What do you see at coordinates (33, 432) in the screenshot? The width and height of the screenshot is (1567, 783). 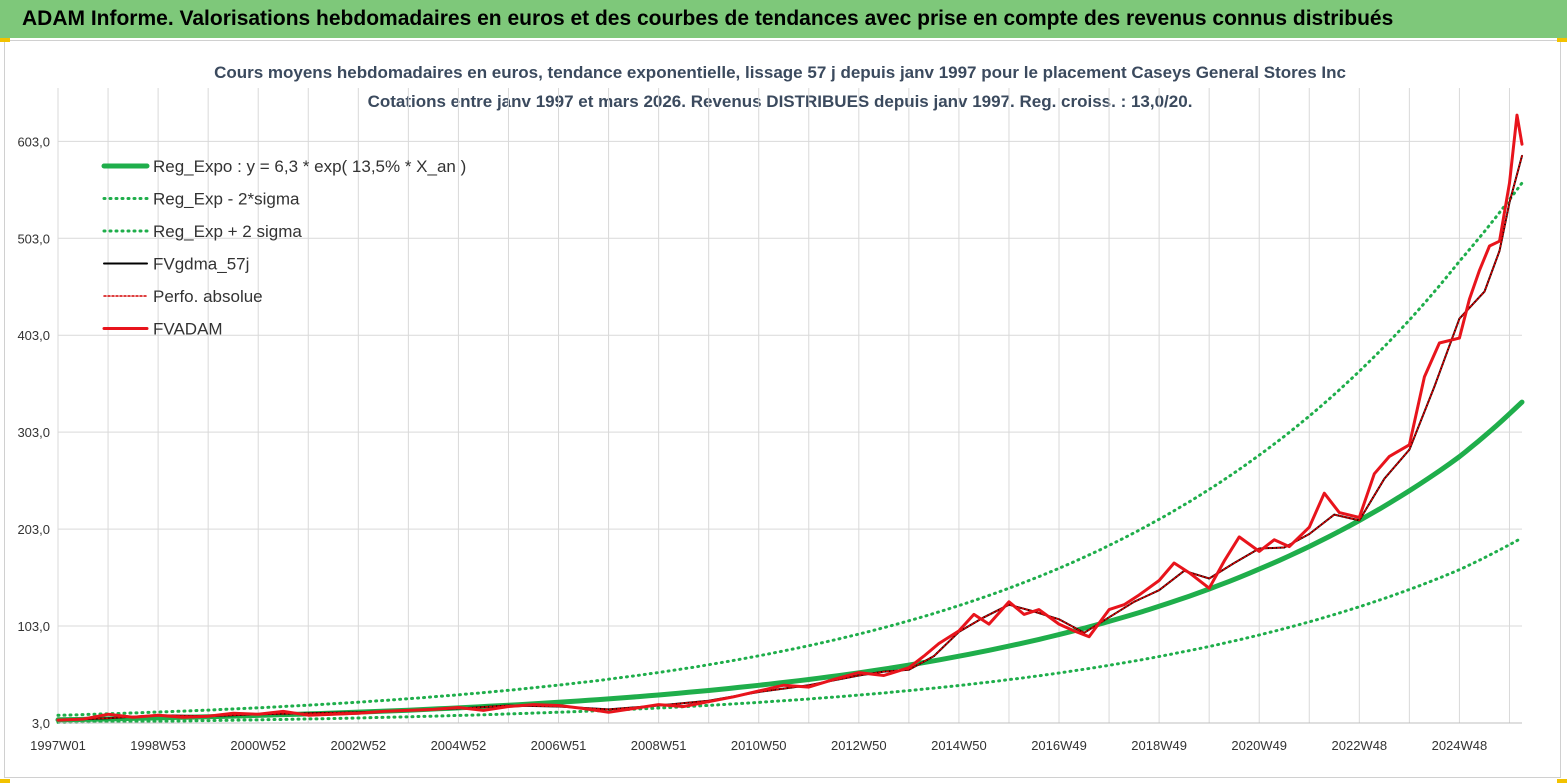 I see `y-tick-label: 303,0` at bounding box center [33, 432].